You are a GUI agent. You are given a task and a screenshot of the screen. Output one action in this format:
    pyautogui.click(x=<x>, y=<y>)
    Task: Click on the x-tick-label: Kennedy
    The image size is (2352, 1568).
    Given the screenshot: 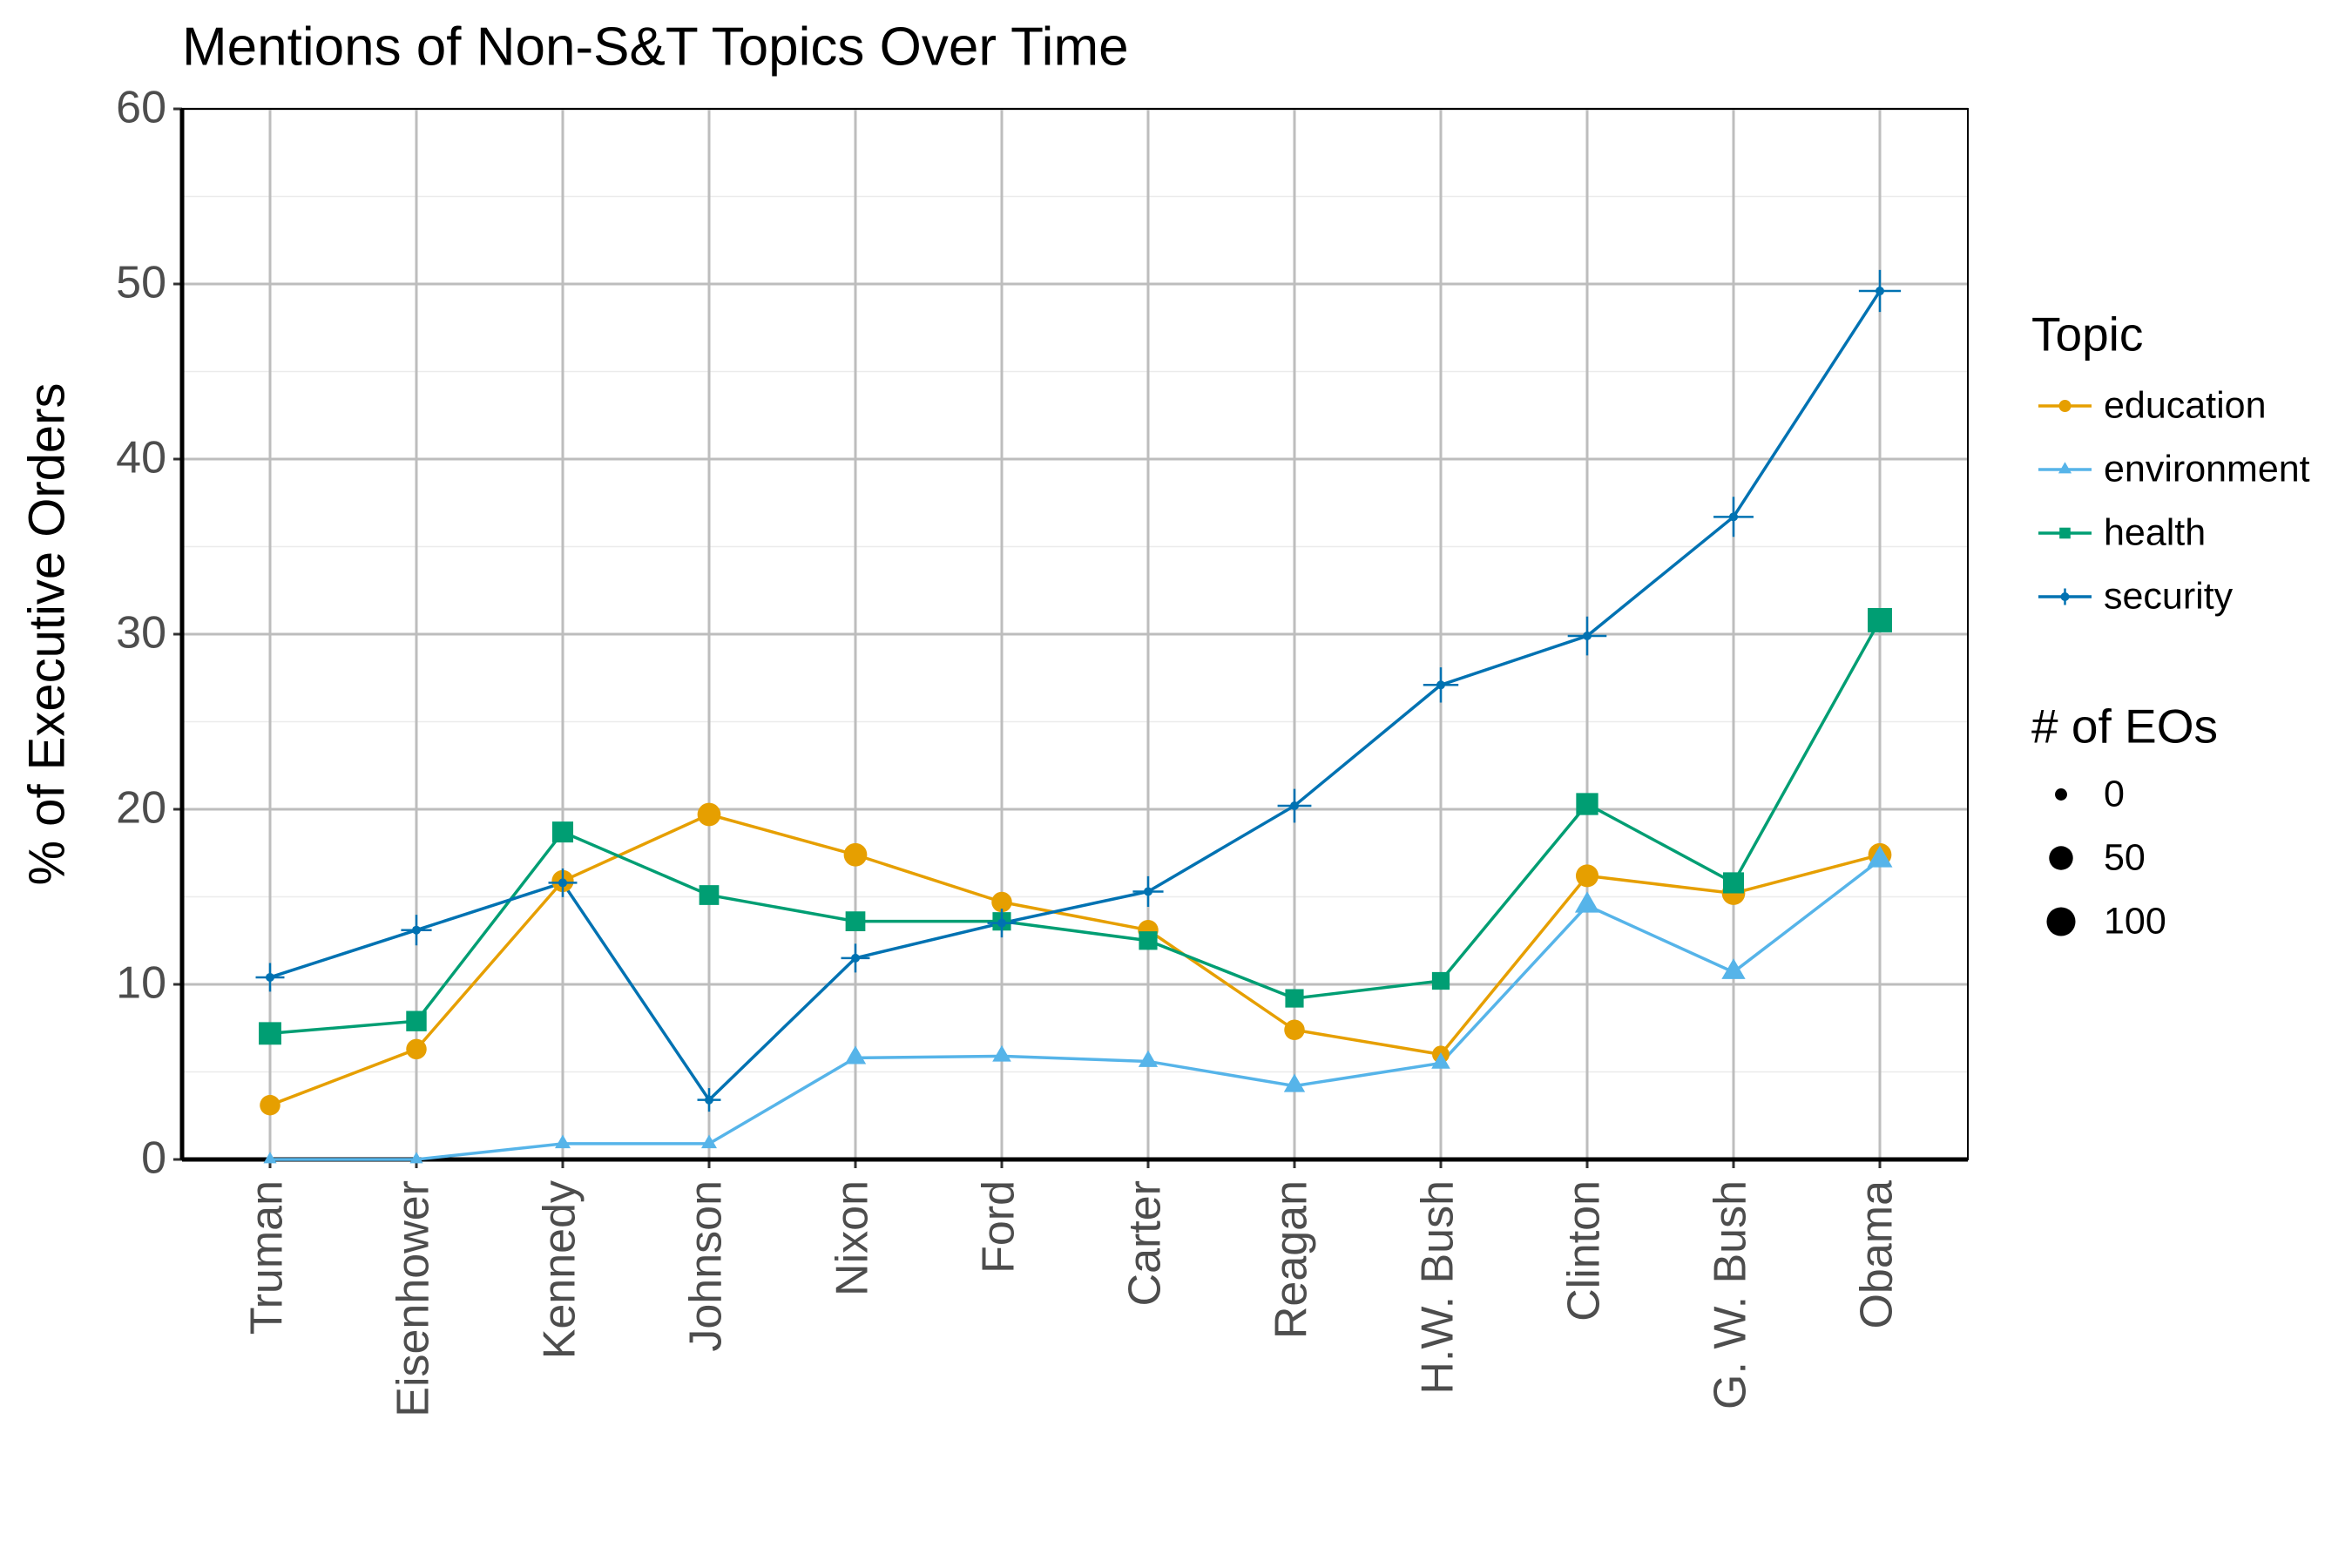 What is the action you would take?
    pyautogui.click(x=560, y=1270)
    